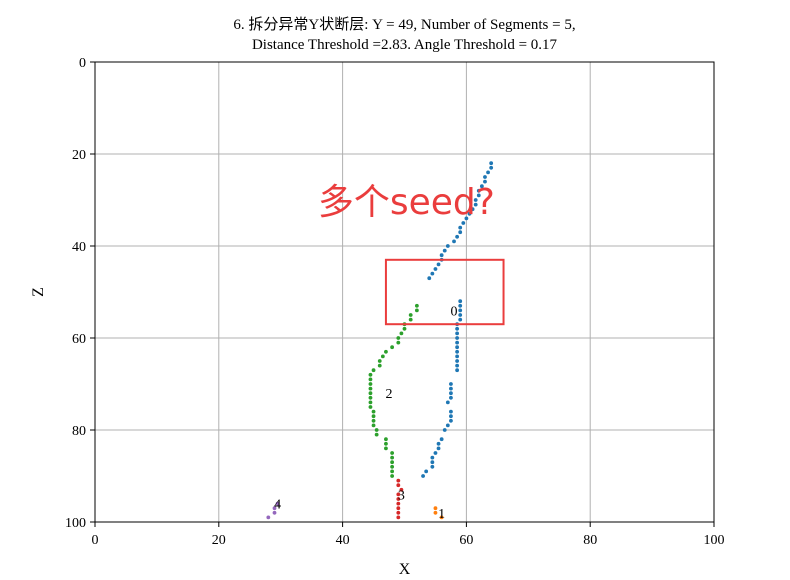 This screenshot has width=790, height=580. I want to click on highlight-box, so click(444, 292).